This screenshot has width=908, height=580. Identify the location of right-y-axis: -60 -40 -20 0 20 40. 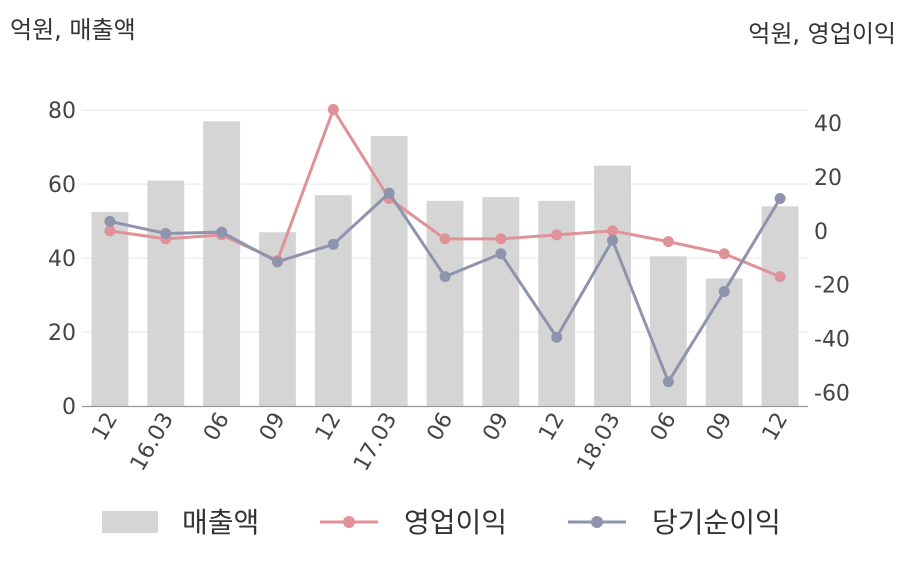
(832, 259).